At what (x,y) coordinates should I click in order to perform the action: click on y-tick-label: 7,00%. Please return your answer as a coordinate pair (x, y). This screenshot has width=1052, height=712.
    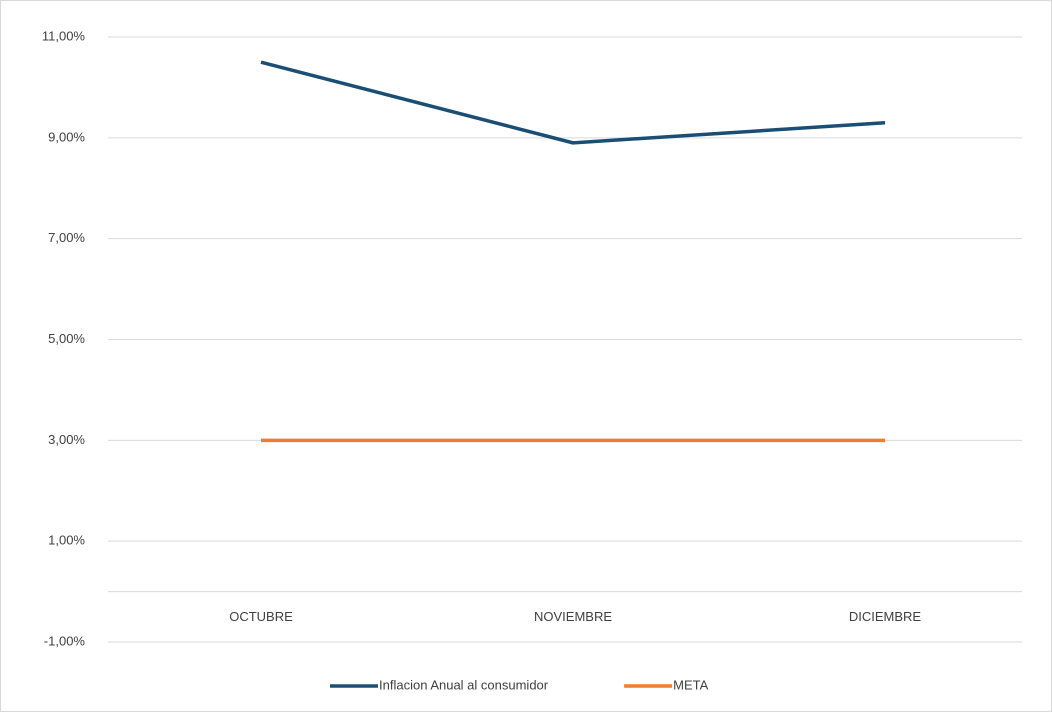
    Looking at the image, I should click on (66, 237).